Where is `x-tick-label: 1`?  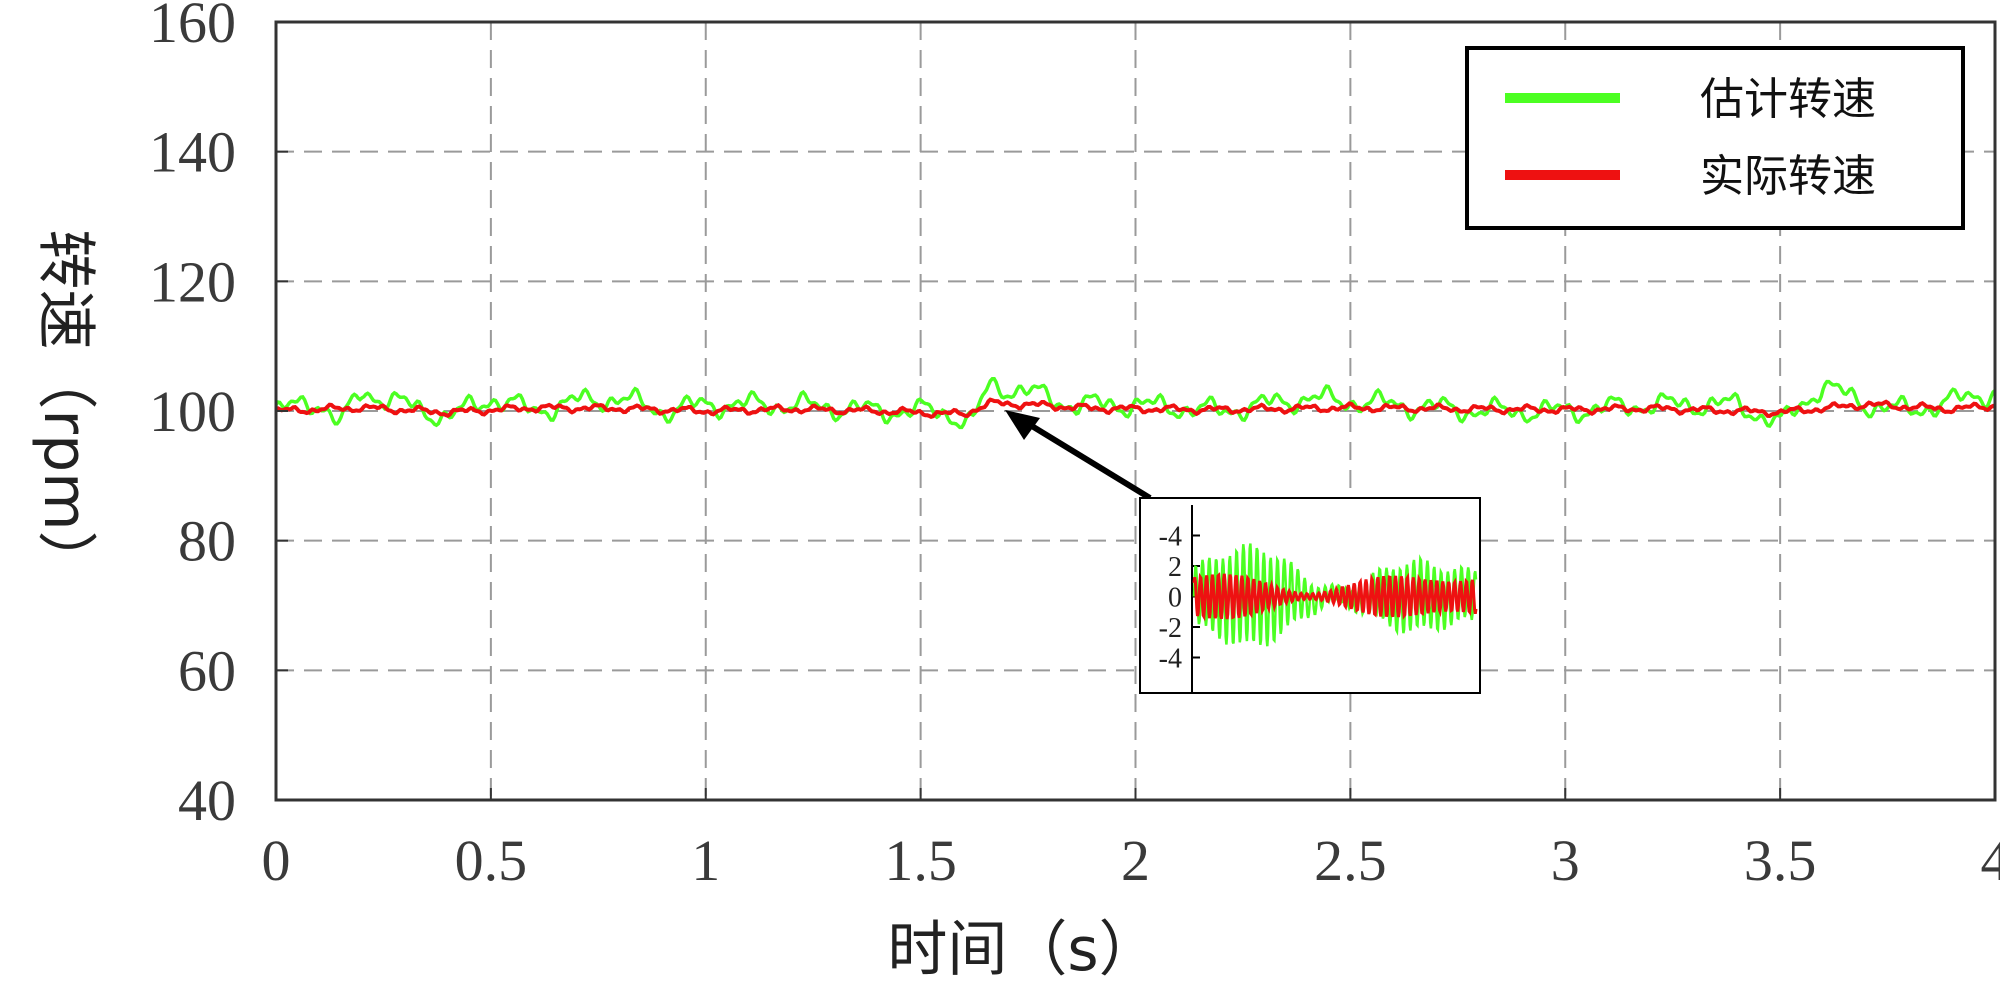
x-tick-label: 1 is located at coordinates (705, 860).